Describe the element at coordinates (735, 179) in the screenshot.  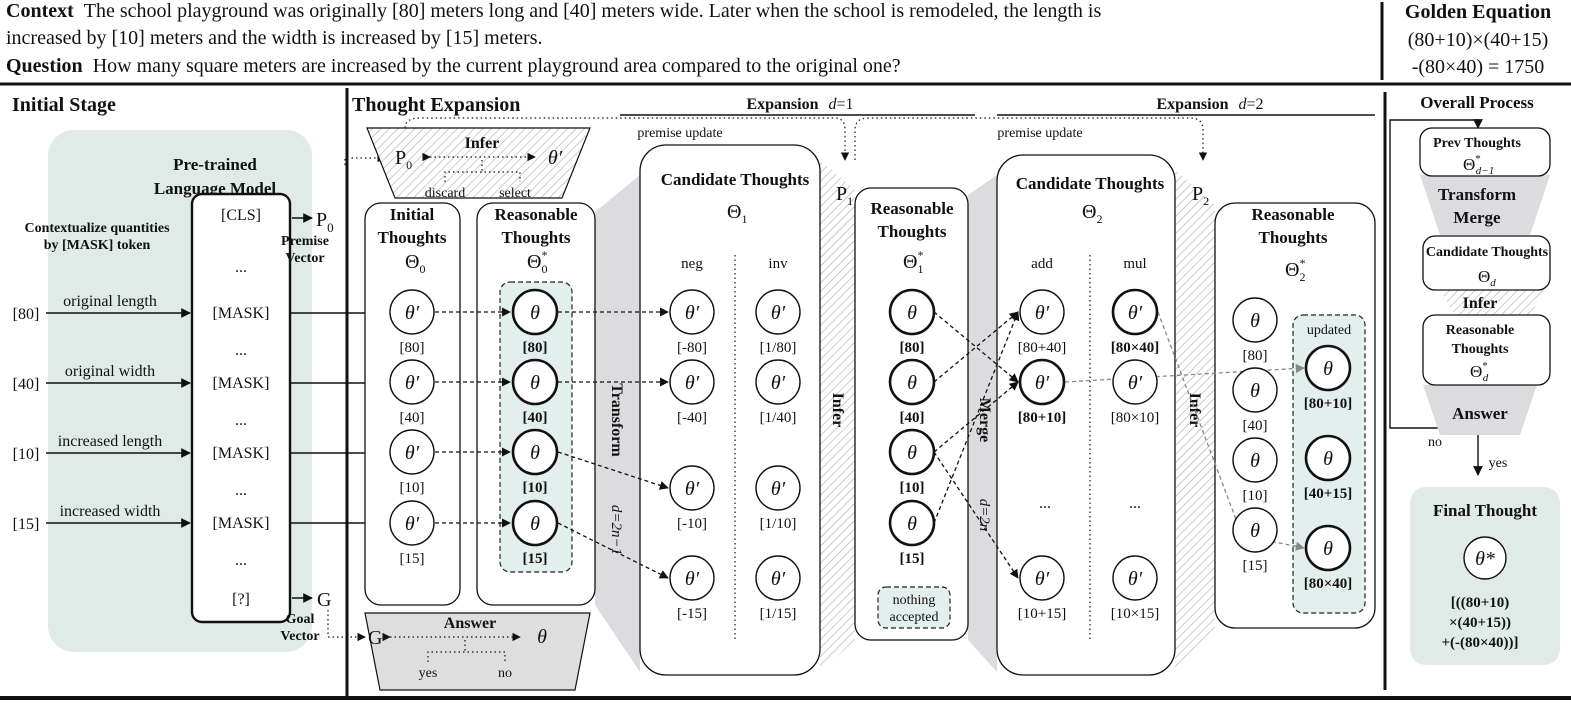
I see `box-title: Candidate Thoughts` at that location.